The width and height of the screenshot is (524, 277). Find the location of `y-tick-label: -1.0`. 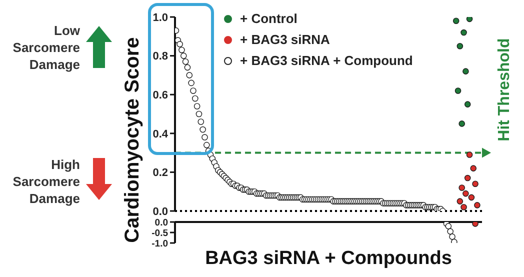

y-tick-label: -1.0 is located at coordinates (160, 244).